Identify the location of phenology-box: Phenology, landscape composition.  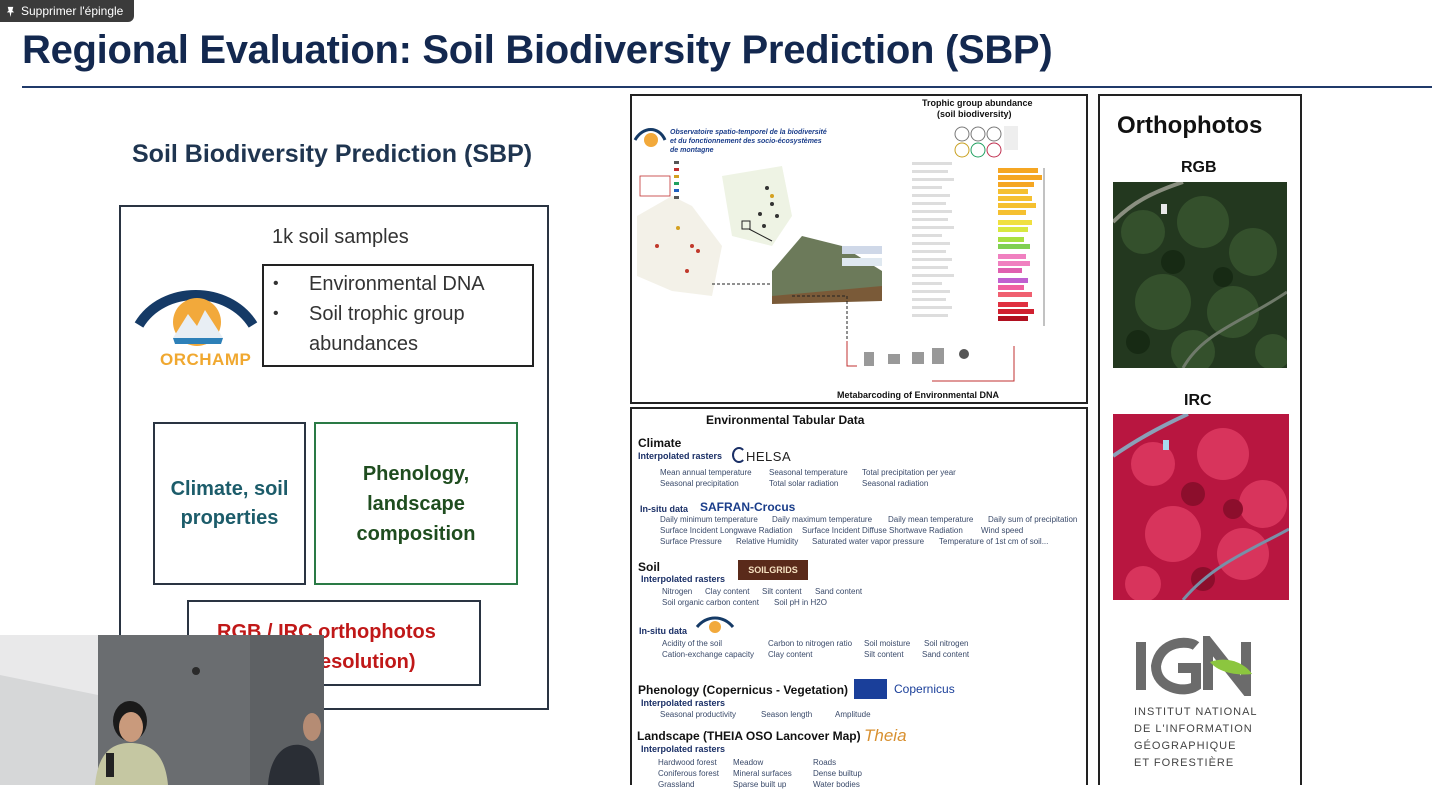
(416, 503).